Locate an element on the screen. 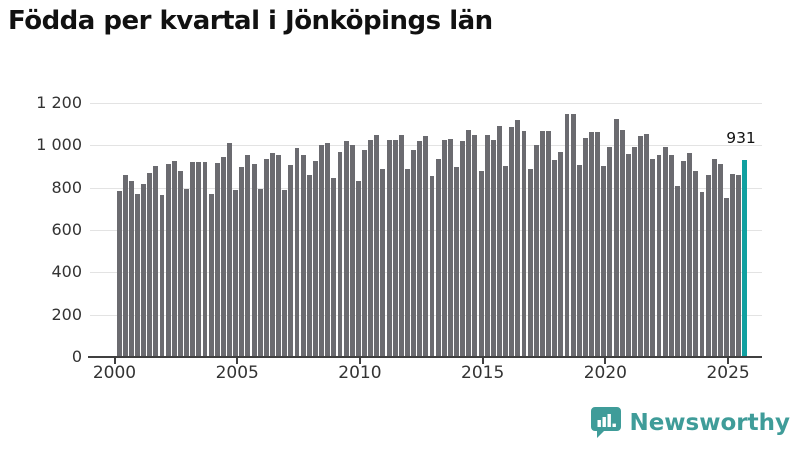  y-tick-label-1200: 1 200 is located at coordinates (59, 102).